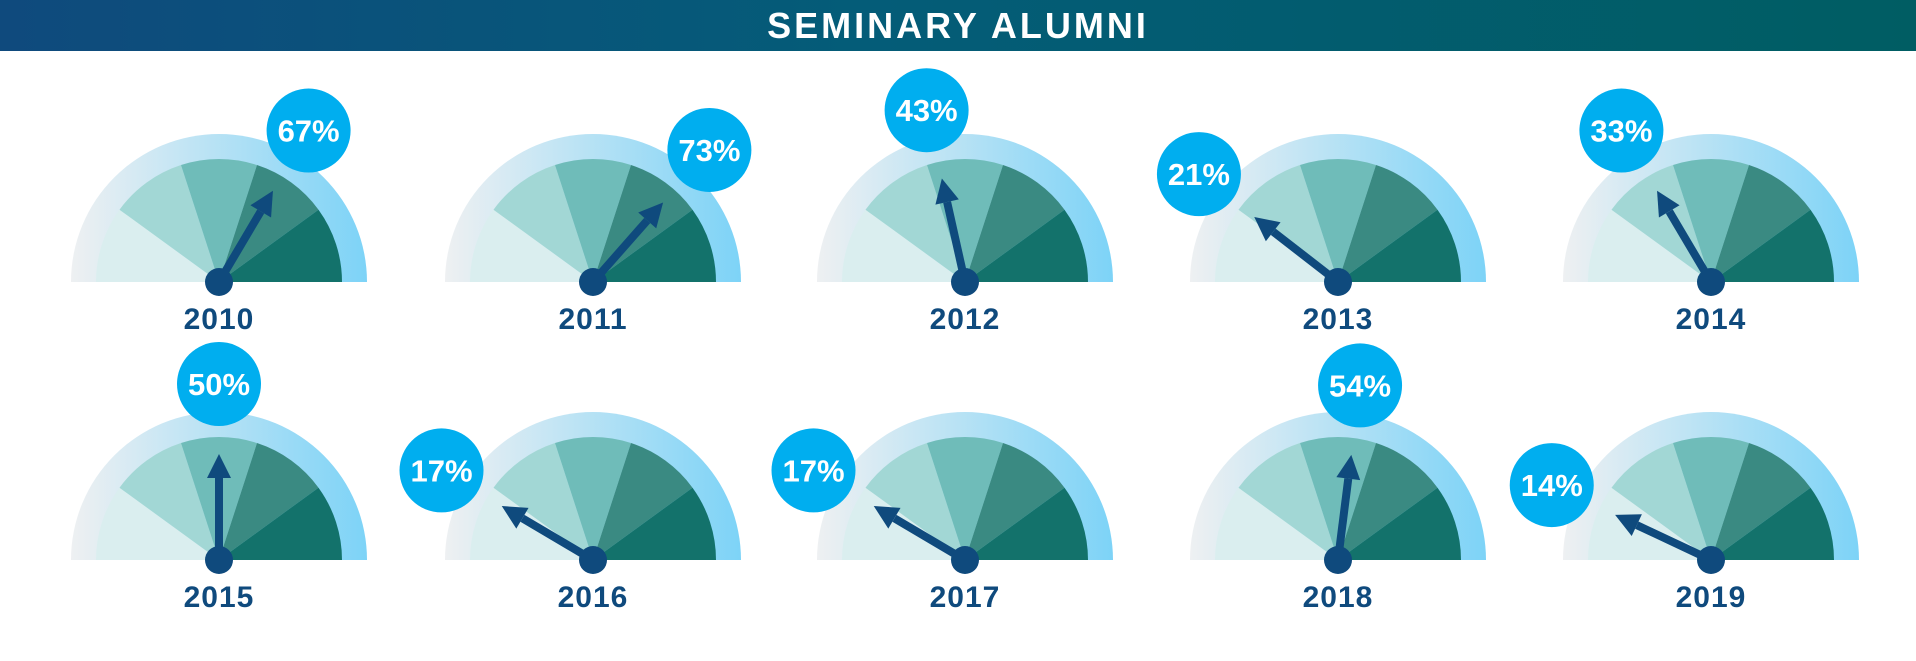 This screenshot has height=661, width=1916. What do you see at coordinates (965, 319) in the screenshot?
I see `year-label: 2012` at bounding box center [965, 319].